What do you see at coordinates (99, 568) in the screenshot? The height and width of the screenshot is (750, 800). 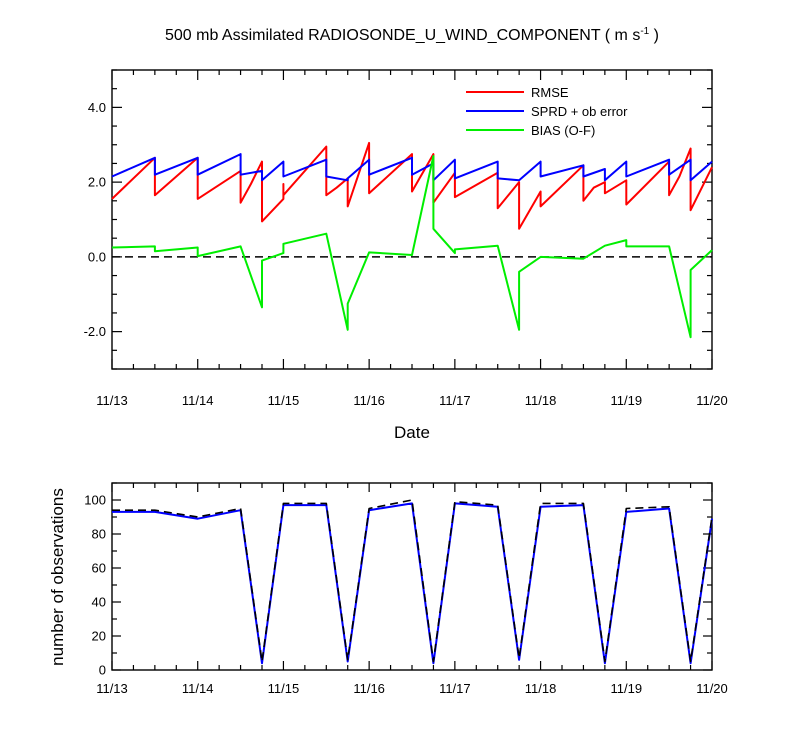 I see `bottom-y-tick-label: 60` at bounding box center [99, 568].